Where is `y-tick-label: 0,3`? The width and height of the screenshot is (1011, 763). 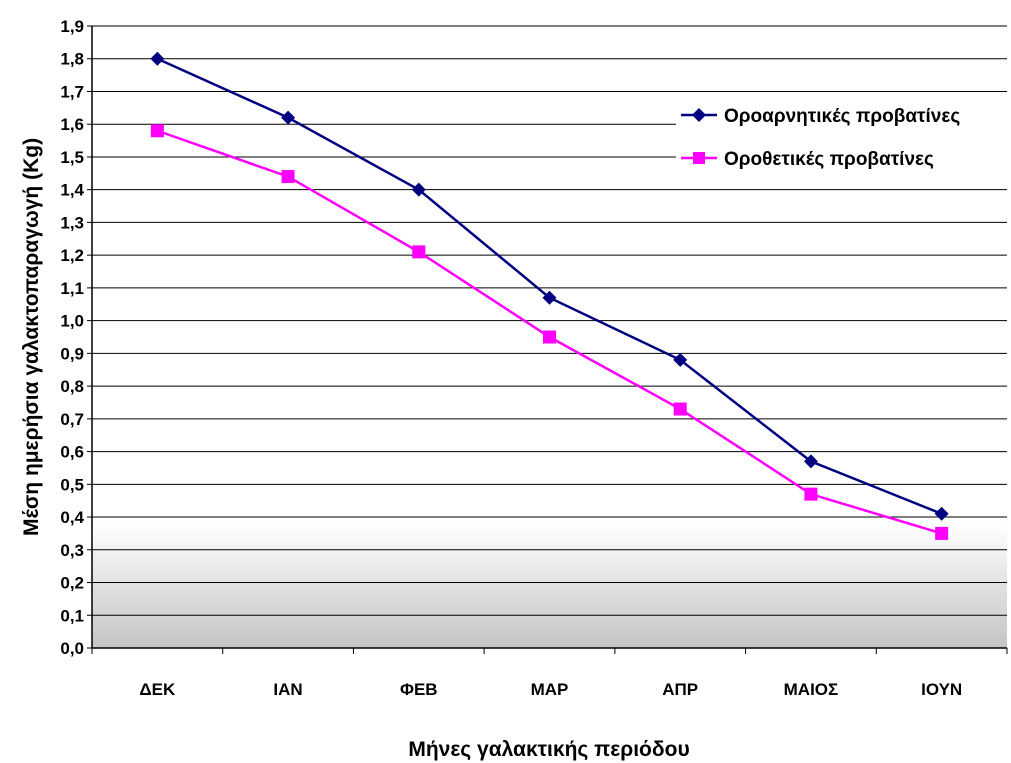 y-tick-label: 0,3 is located at coordinates (72, 550).